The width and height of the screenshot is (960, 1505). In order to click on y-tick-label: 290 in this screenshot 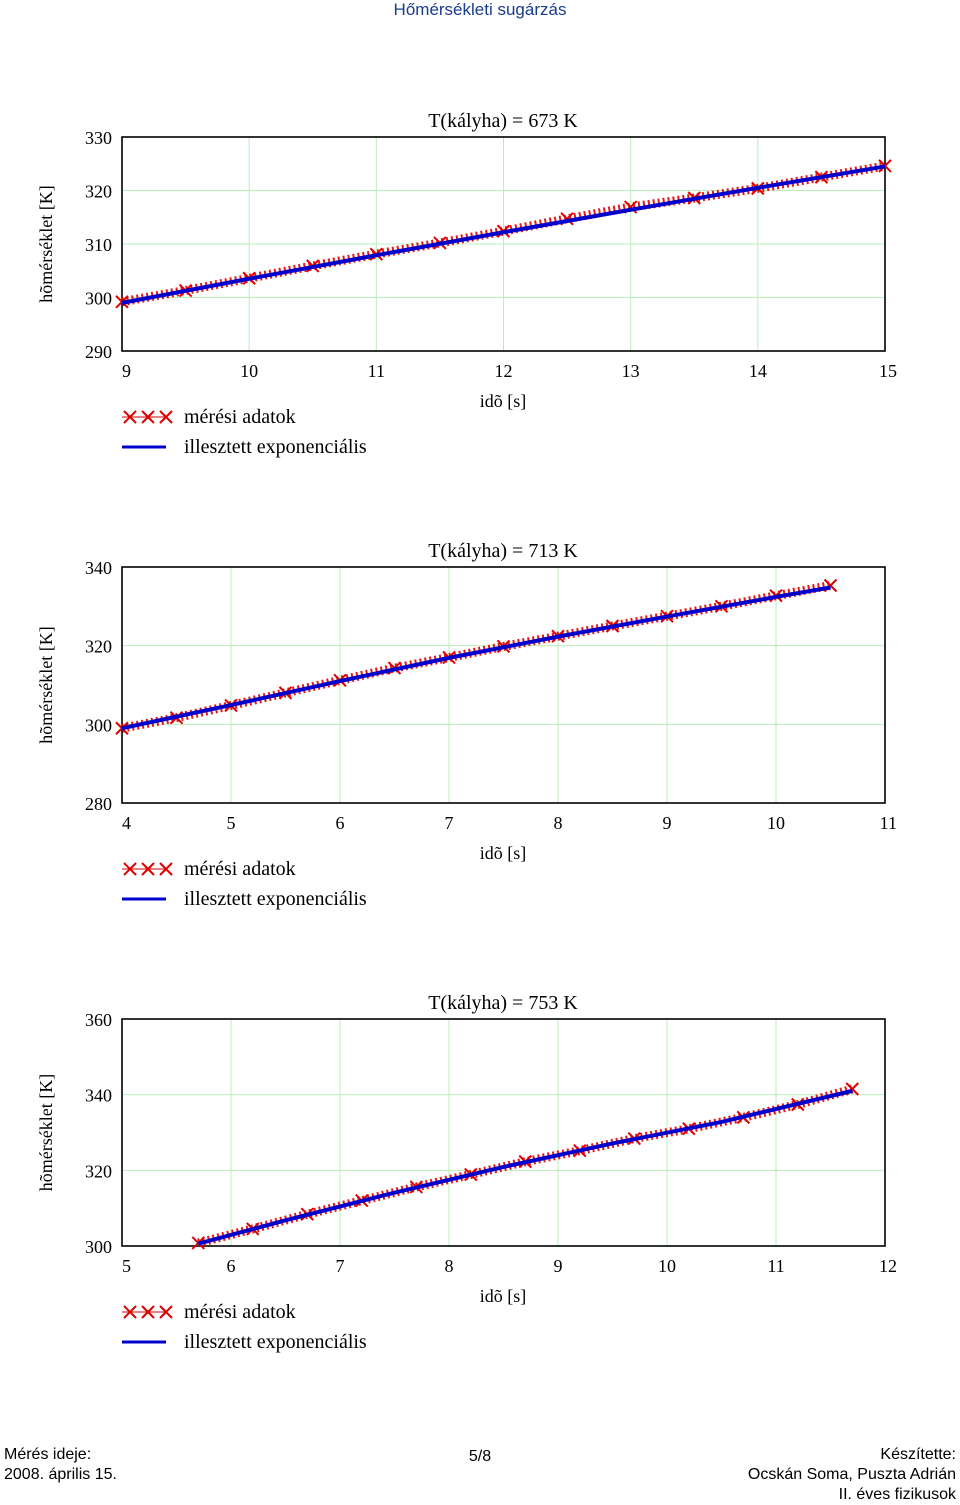, I will do `click(98, 352)`.